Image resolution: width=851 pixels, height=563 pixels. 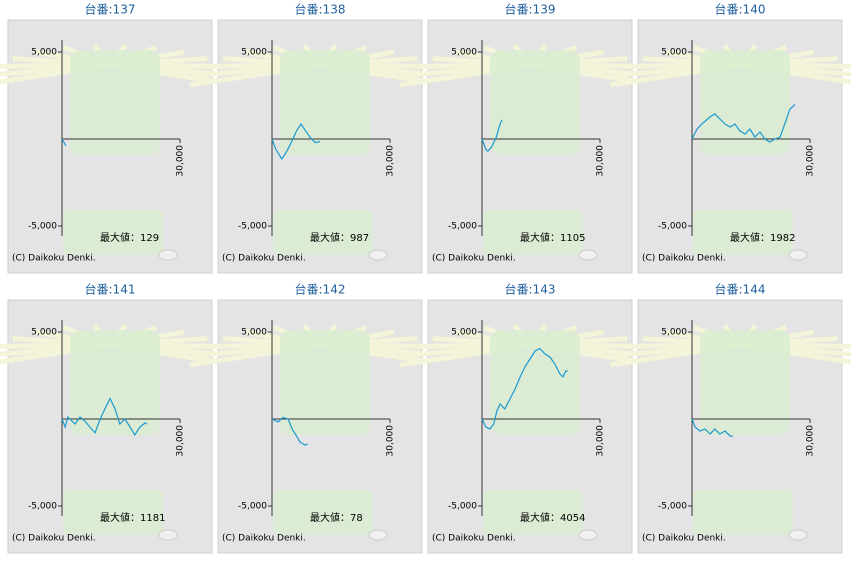 What do you see at coordinates (552, 237) in the screenshot?
I see `max-label: 最大値：1105` at bounding box center [552, 237].